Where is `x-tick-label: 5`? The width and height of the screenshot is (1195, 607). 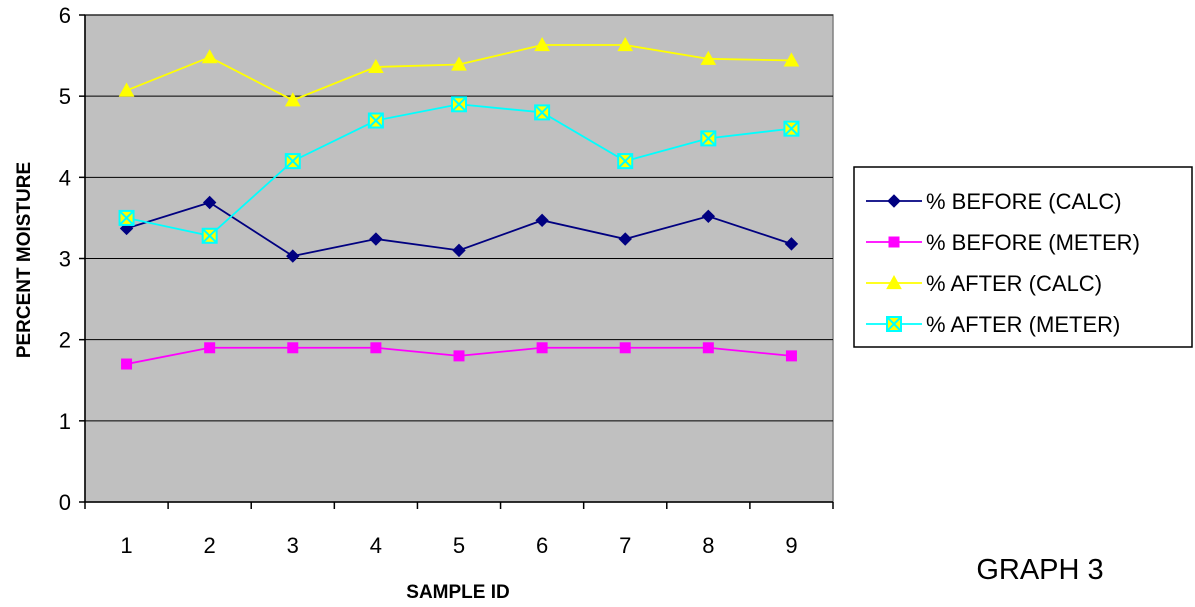 x-tick-label: 5 is located at coordinates (459, 545).